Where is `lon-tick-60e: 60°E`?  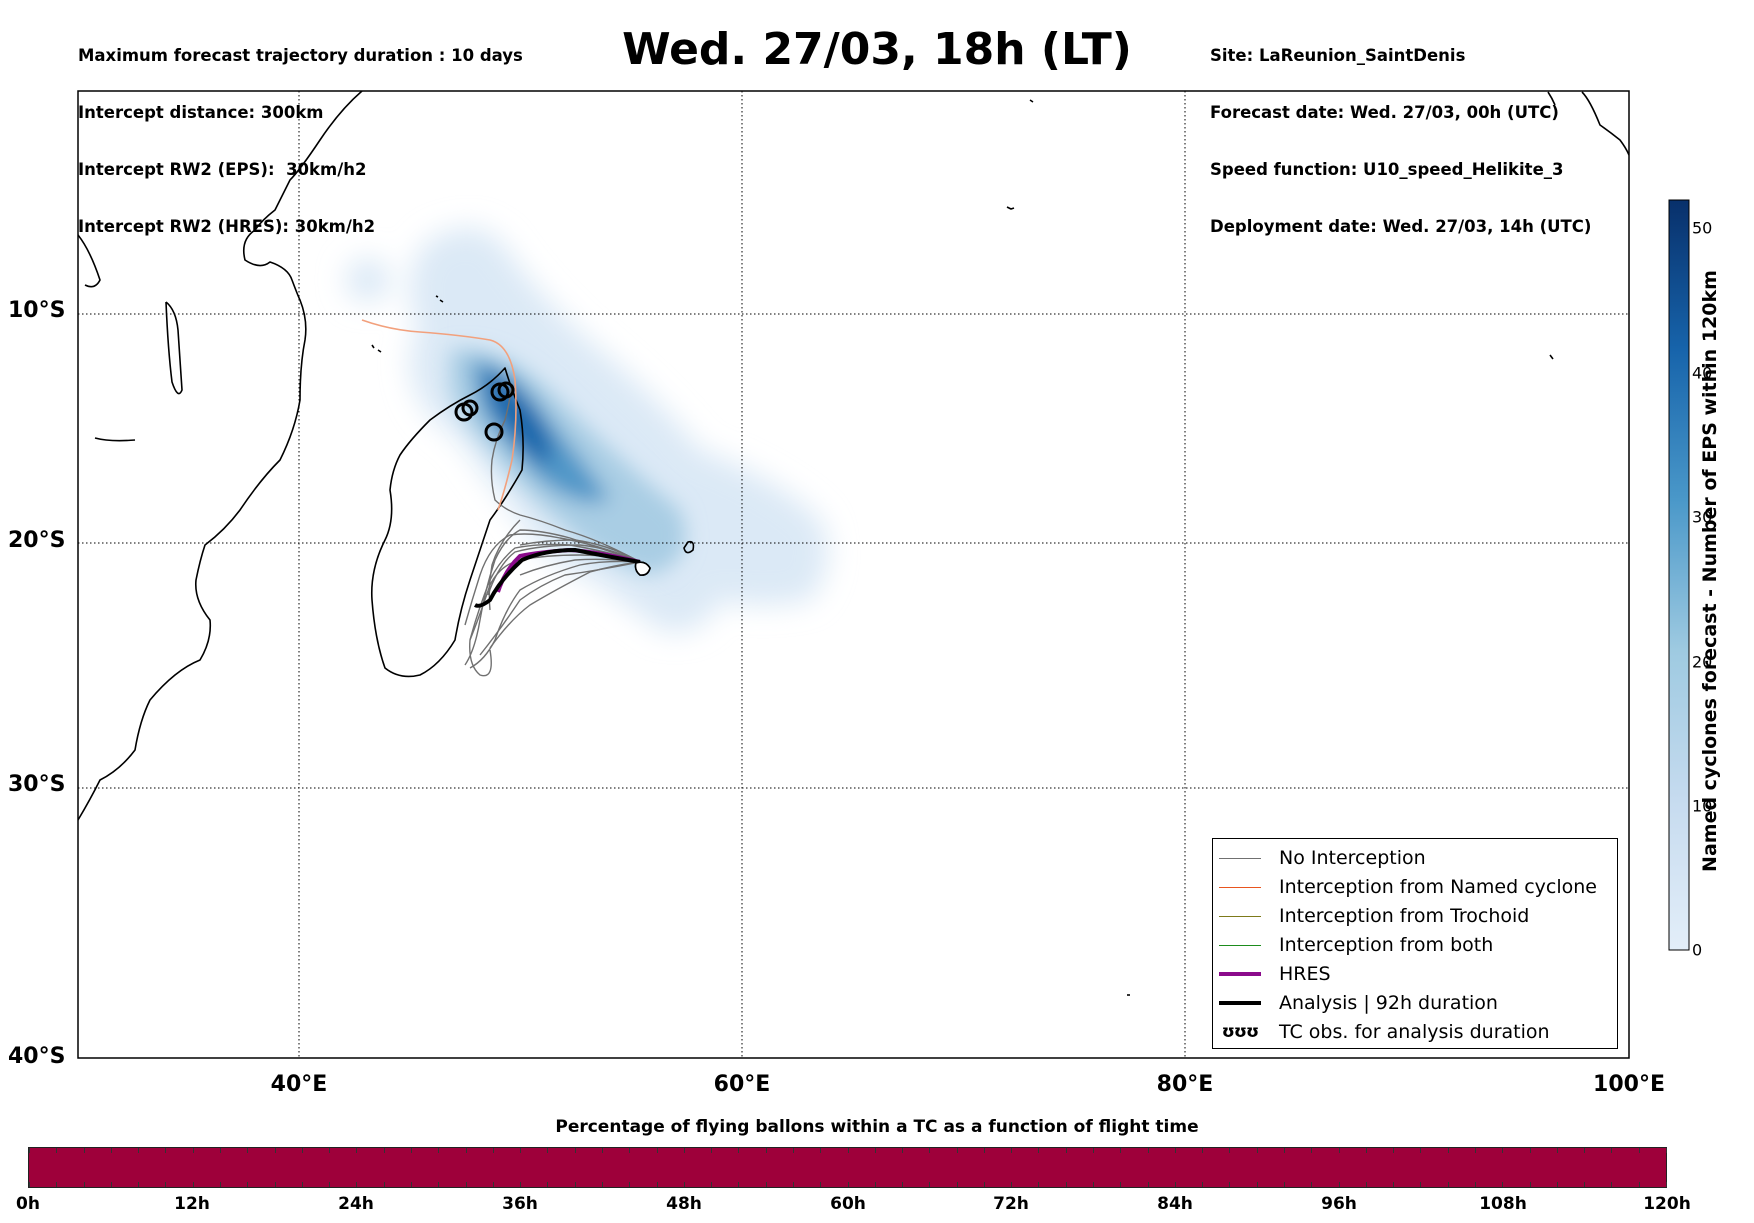
lon-tick-60e: 60°E is located at coordinates (742, 1084).